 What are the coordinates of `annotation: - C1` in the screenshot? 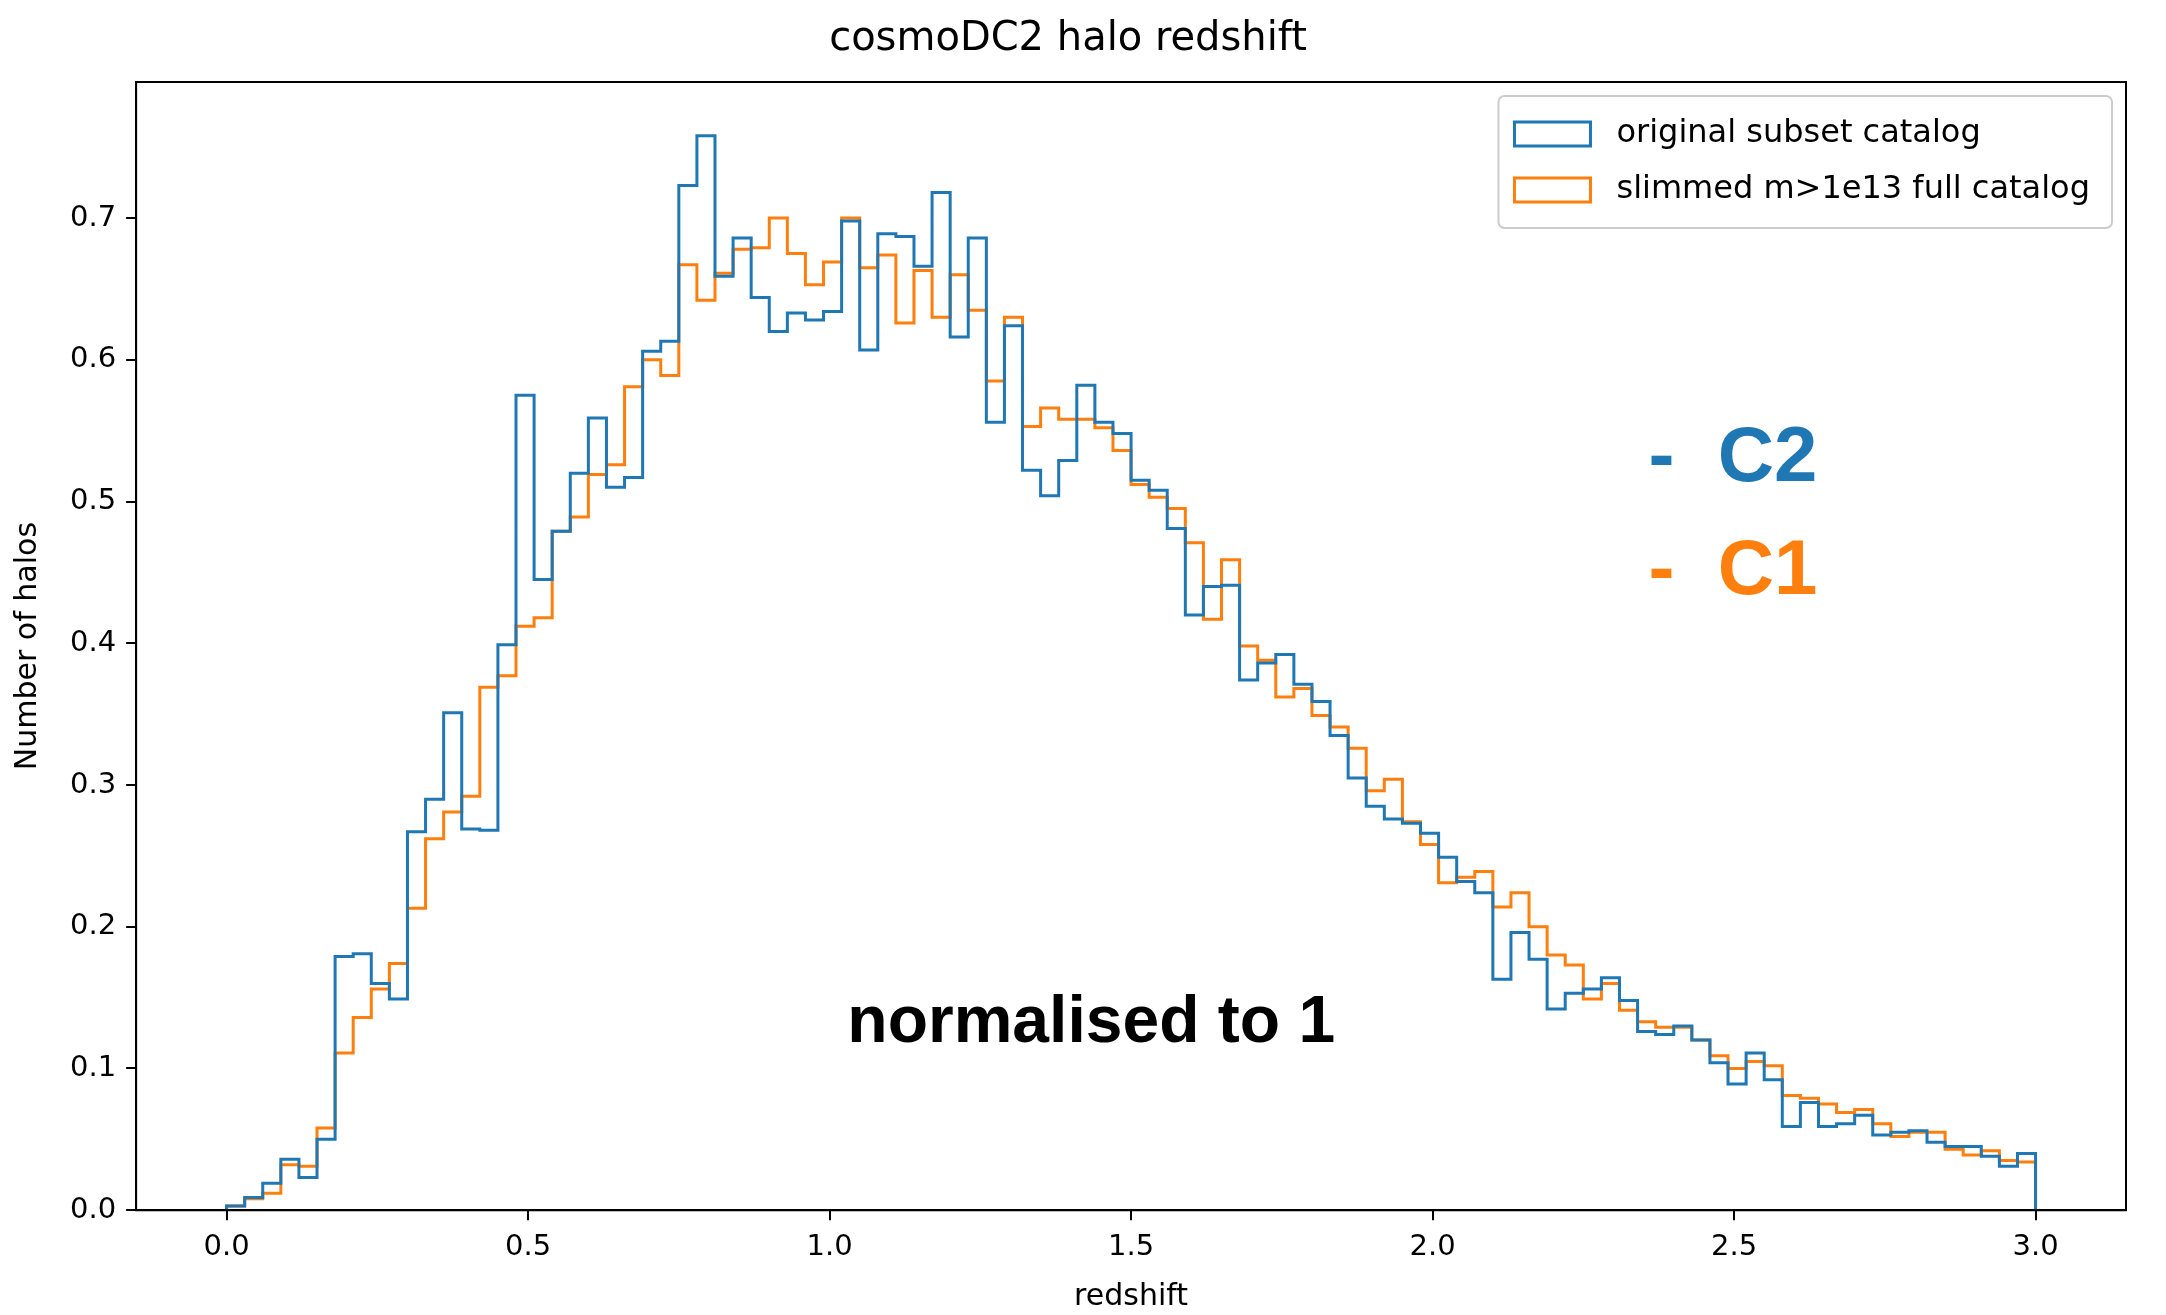 It's located at (1733, 567).